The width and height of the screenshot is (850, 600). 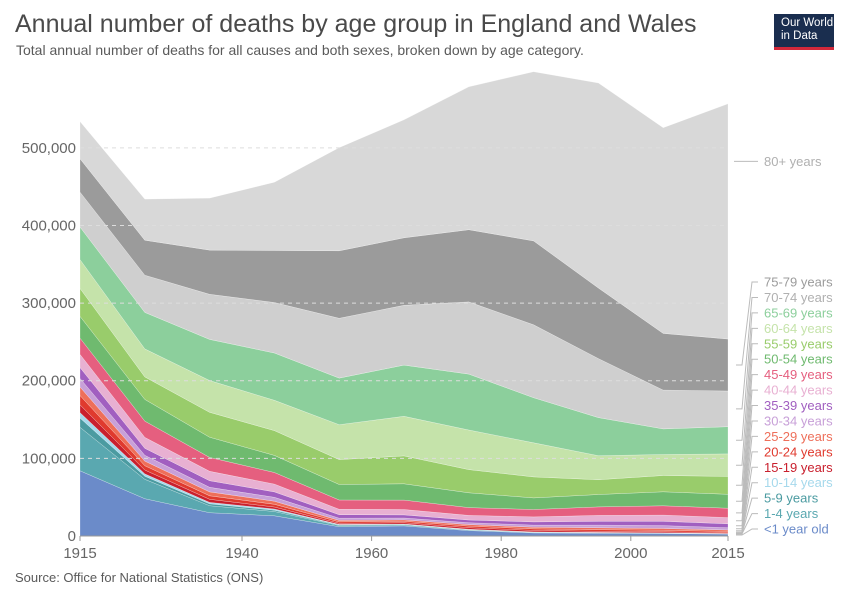 What do you see at coordinates (798, 374) in the screenshot?
I see `legend-label-45-49-years: 45-49 years` at bounding box center [798, 374].